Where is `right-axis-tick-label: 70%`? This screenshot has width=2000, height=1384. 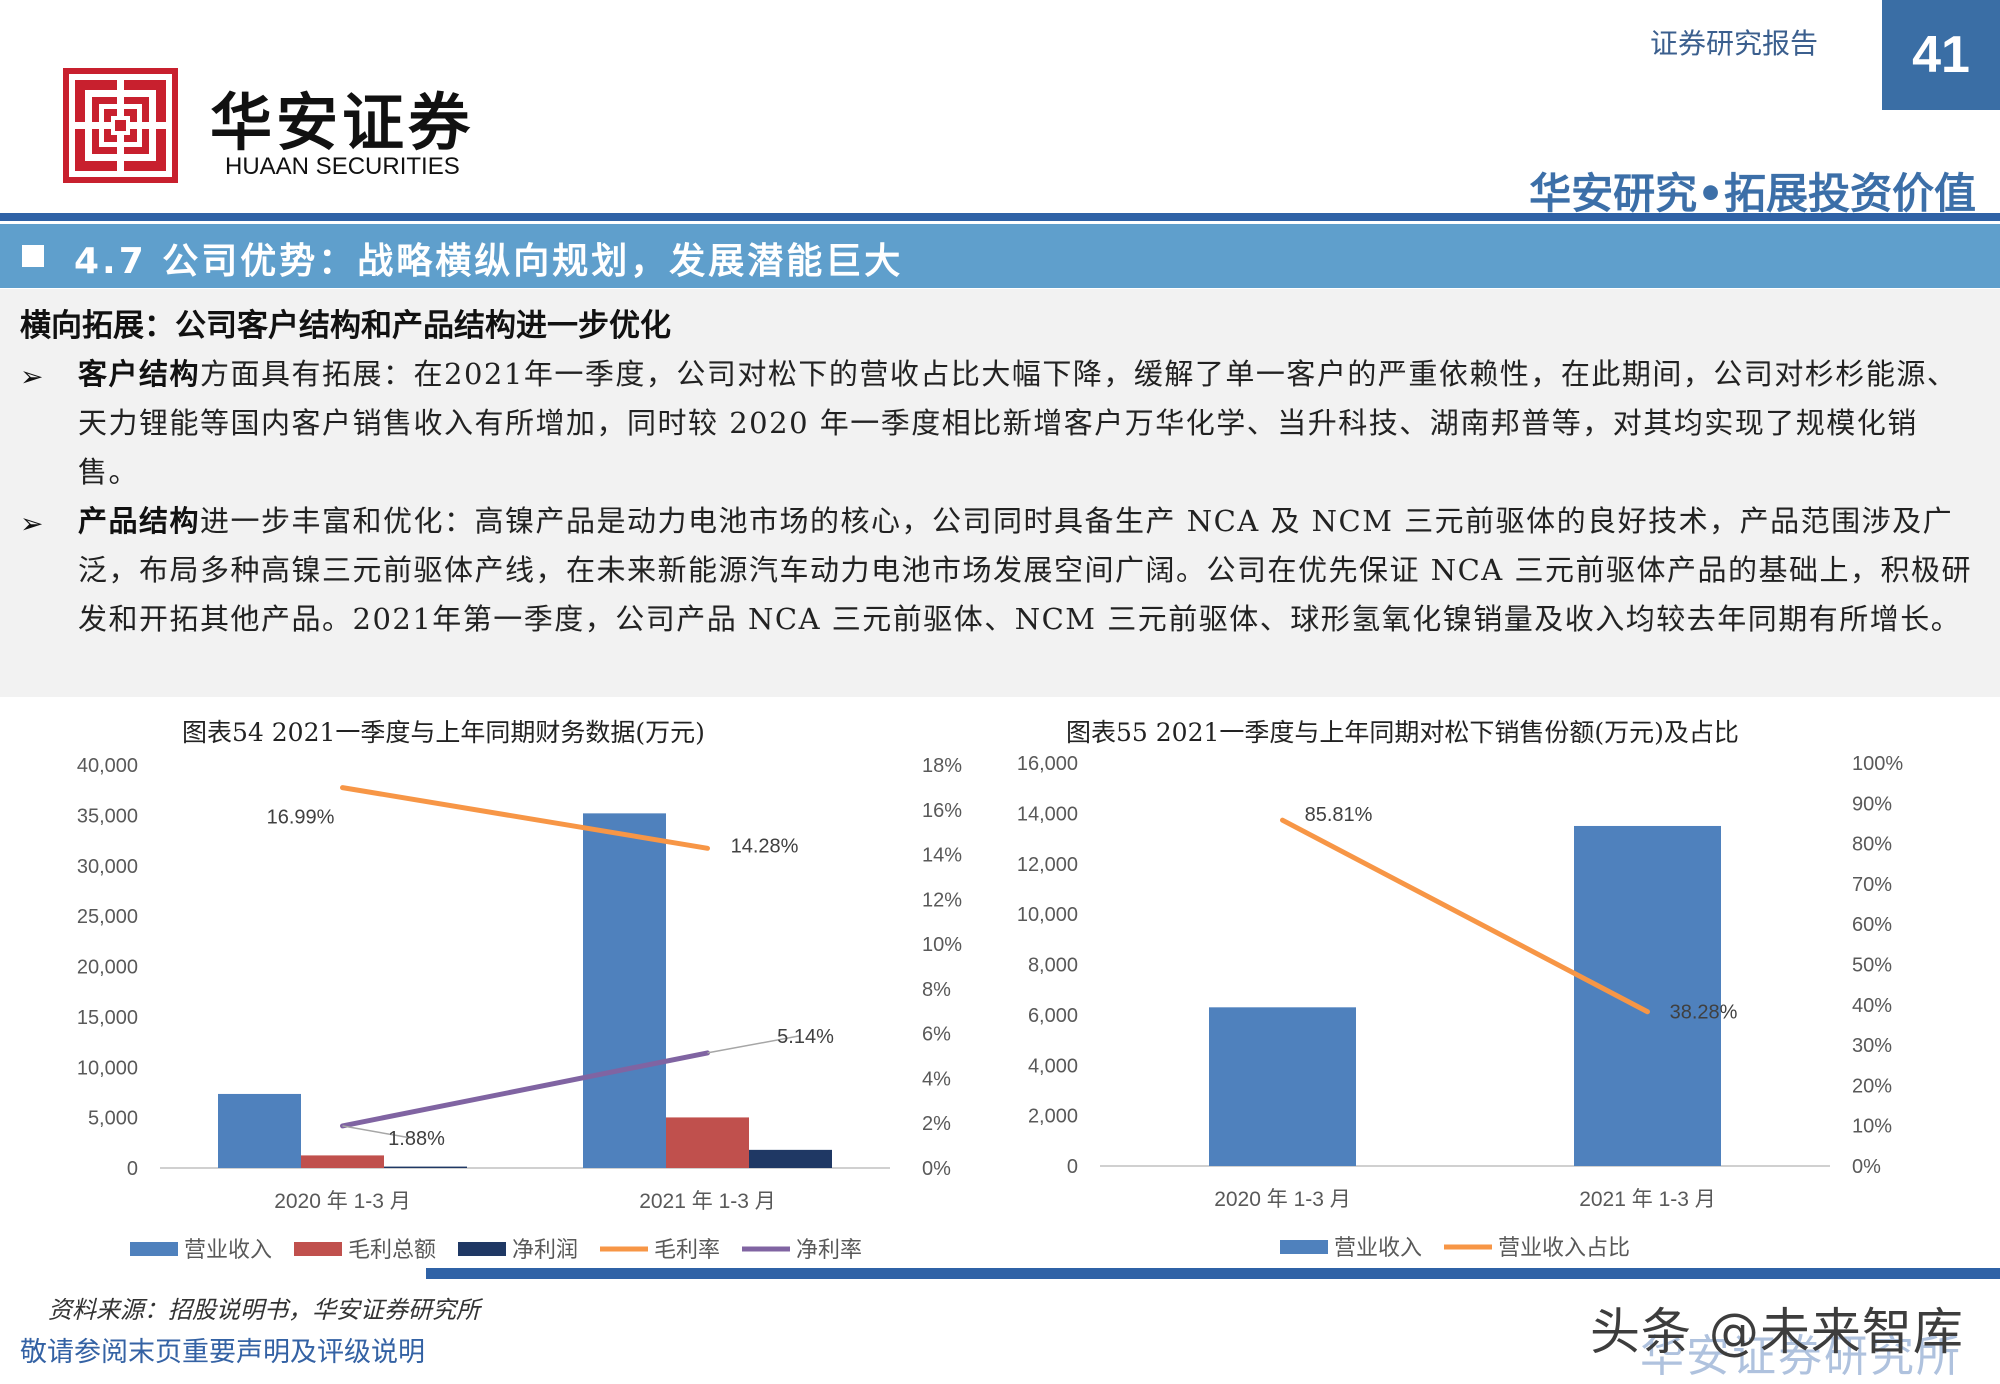 right-axis-tick-label: 70% is located at coordinates (1872, 885).